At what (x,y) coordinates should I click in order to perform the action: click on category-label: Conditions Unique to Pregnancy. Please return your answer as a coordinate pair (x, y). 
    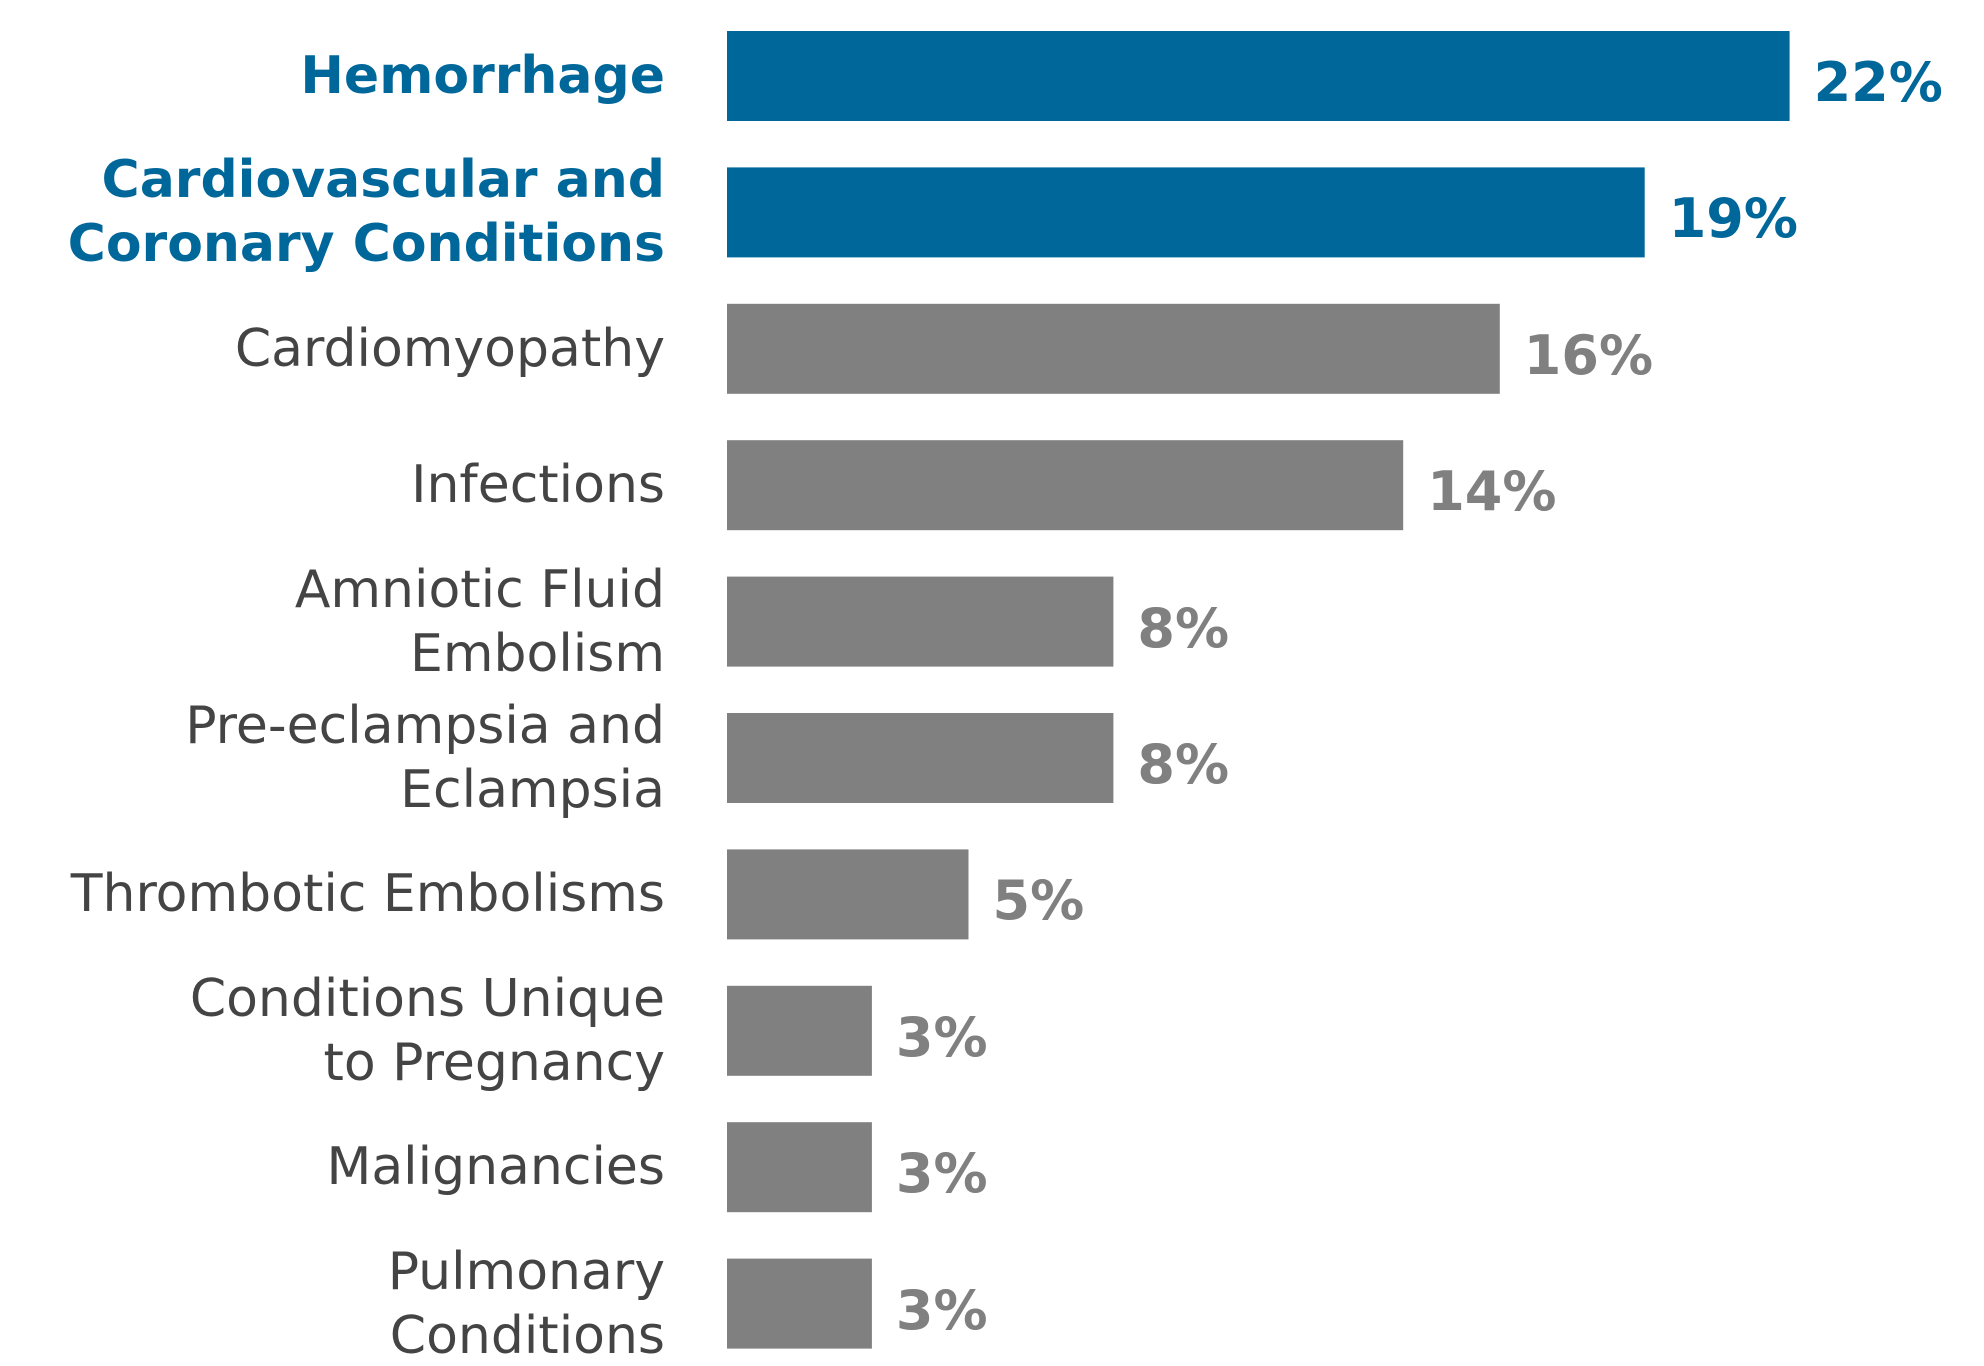
    Looking at the image, I should click on (427, 1030).